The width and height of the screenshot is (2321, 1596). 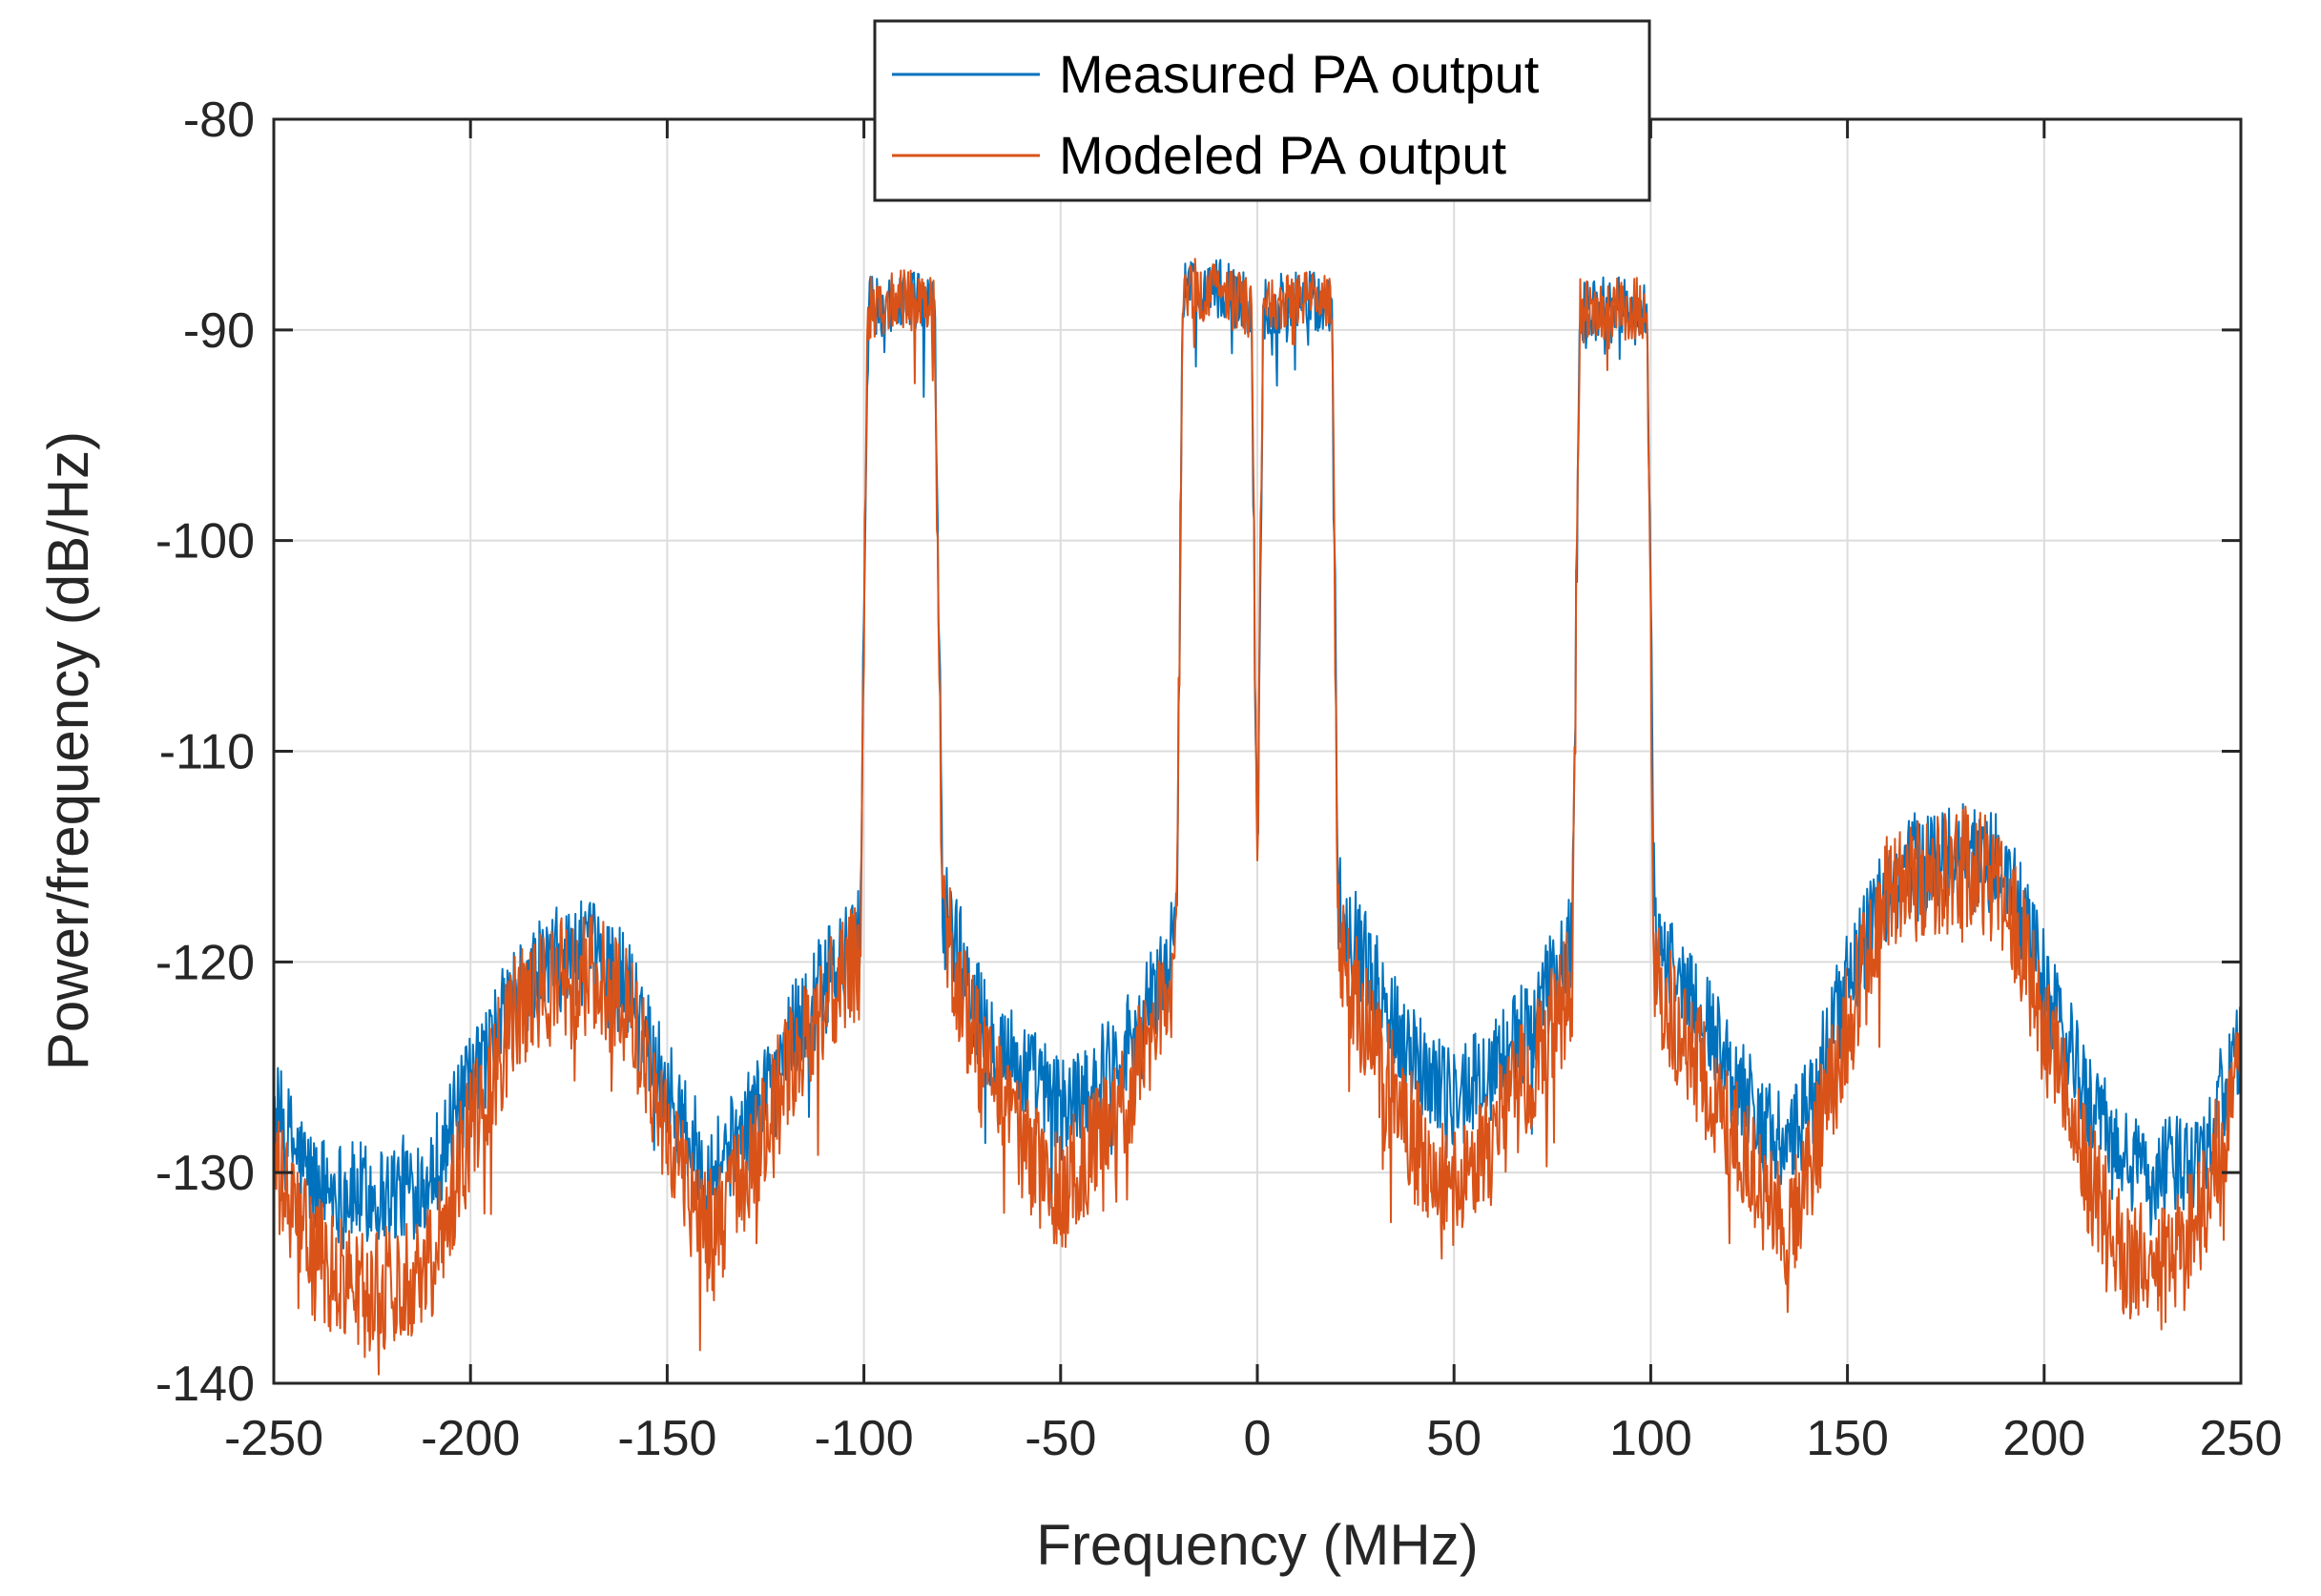 What do you see at coordinates (1299, 74) in the screenshot?
I see `legend-label-measured: Measured PA output` at bounding box center [1299, 74].